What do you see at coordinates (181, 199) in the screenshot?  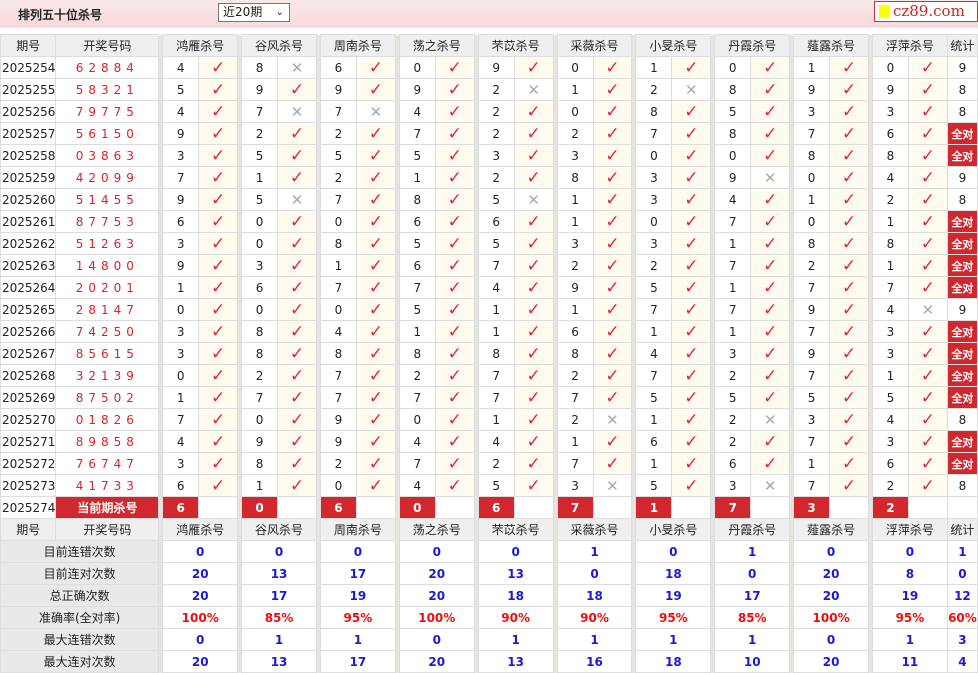 I see `kill-number: 9` at bounding box center [181, 199].